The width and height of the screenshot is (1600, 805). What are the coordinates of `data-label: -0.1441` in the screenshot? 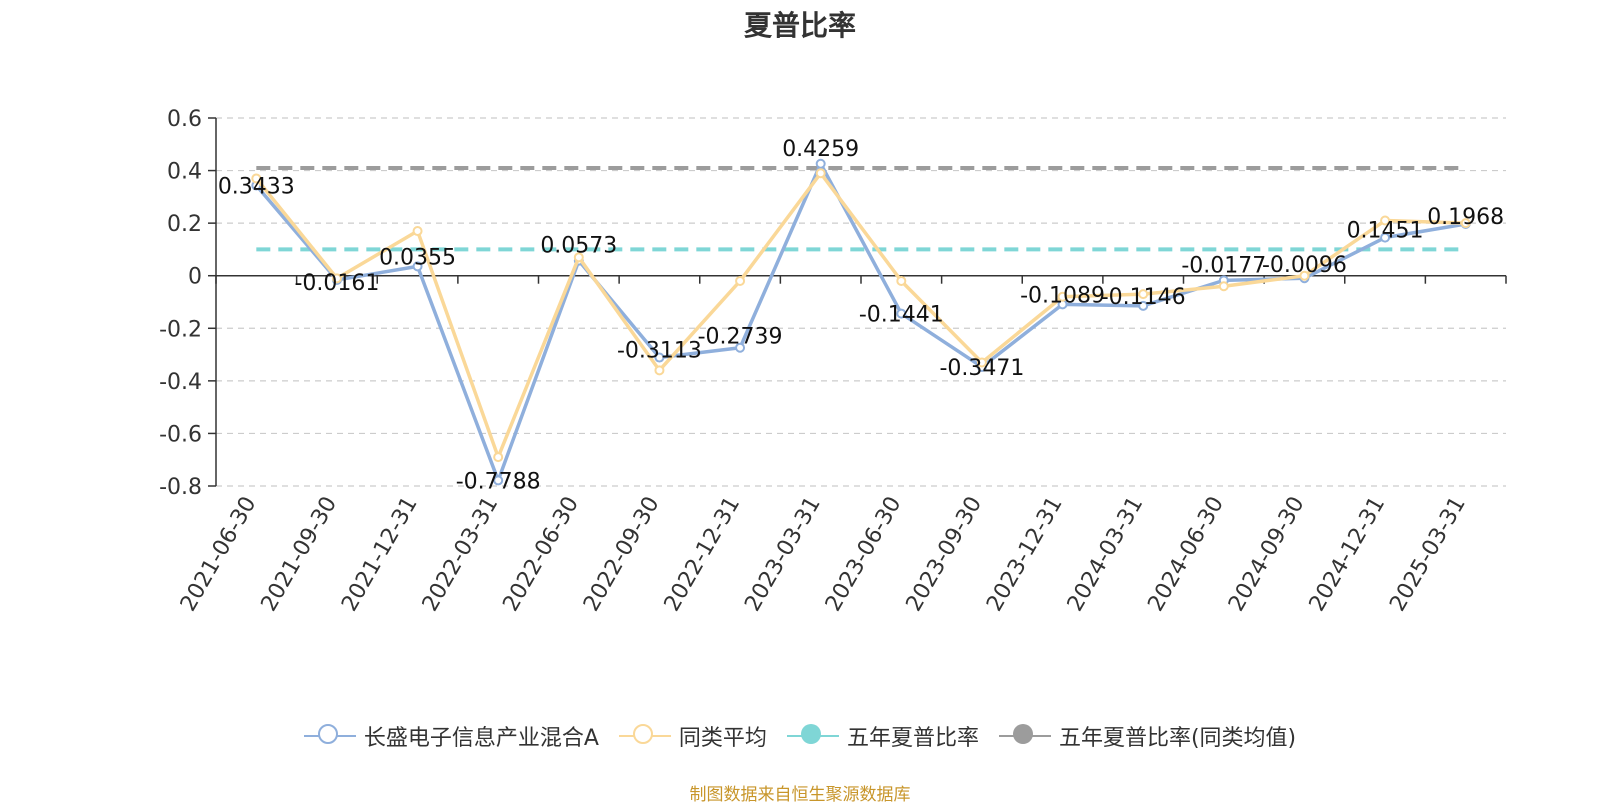 It's located at (901, 315).